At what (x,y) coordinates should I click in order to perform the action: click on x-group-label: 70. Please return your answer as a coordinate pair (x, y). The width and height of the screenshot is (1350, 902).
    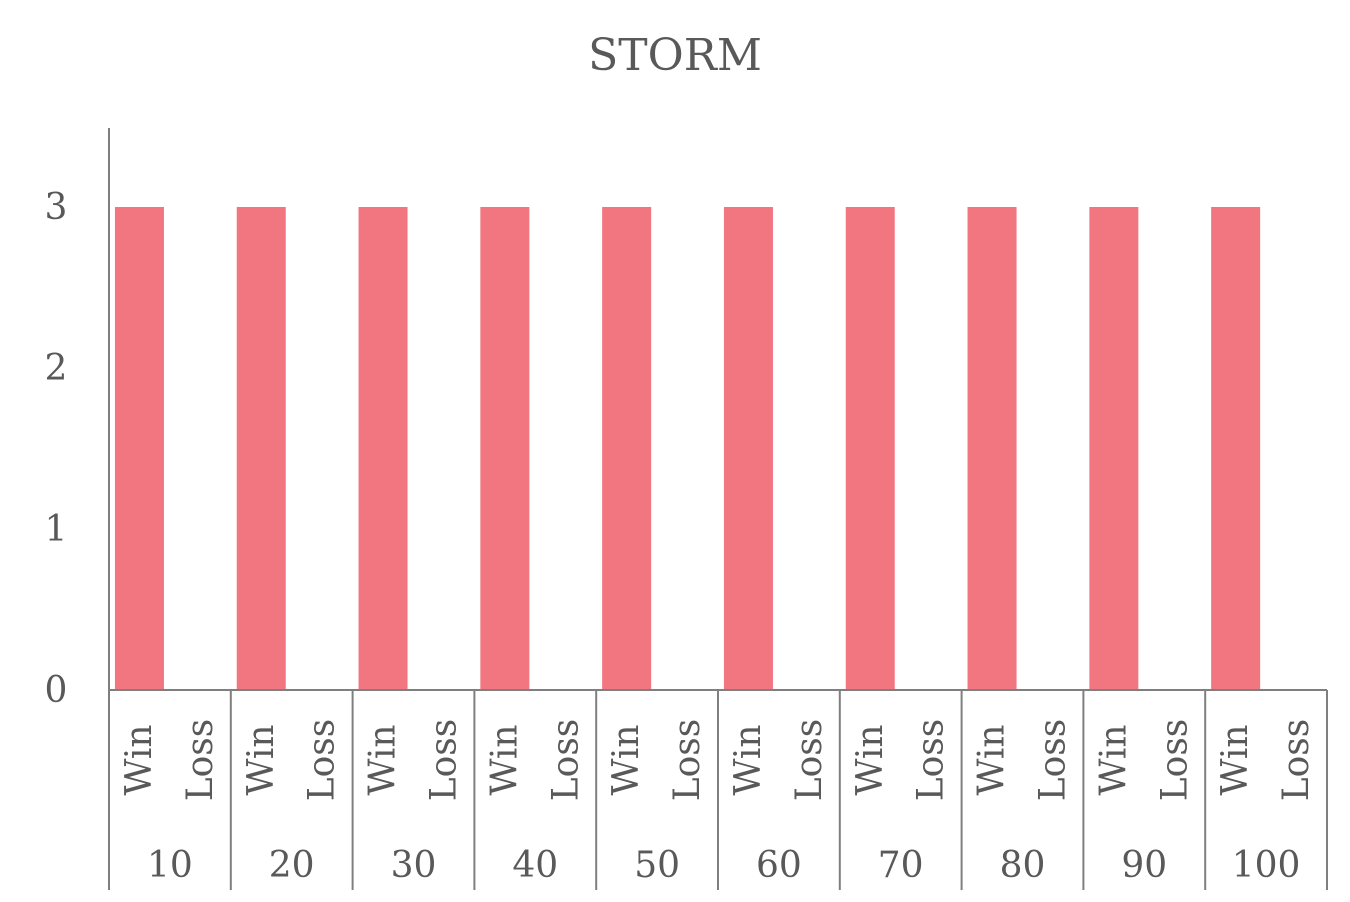
    Looking at the image, I should click on (901, 865).